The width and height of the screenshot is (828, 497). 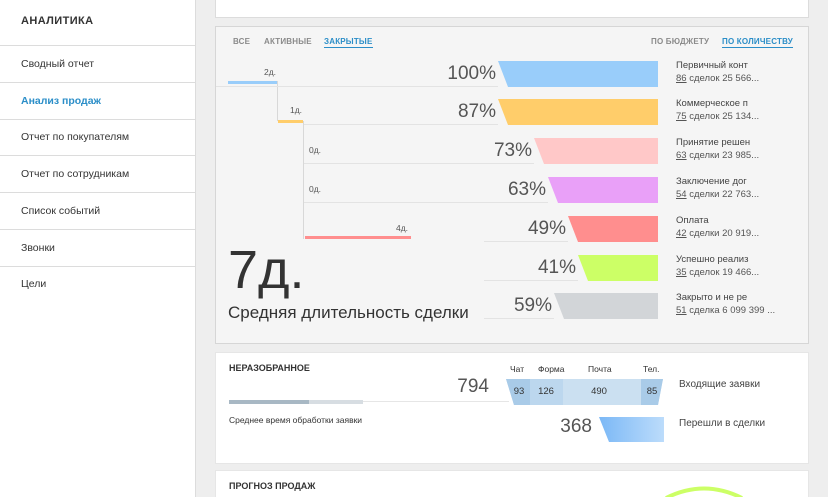 I want to click on column-header-mail: Почта, so click(x=600, y=369).